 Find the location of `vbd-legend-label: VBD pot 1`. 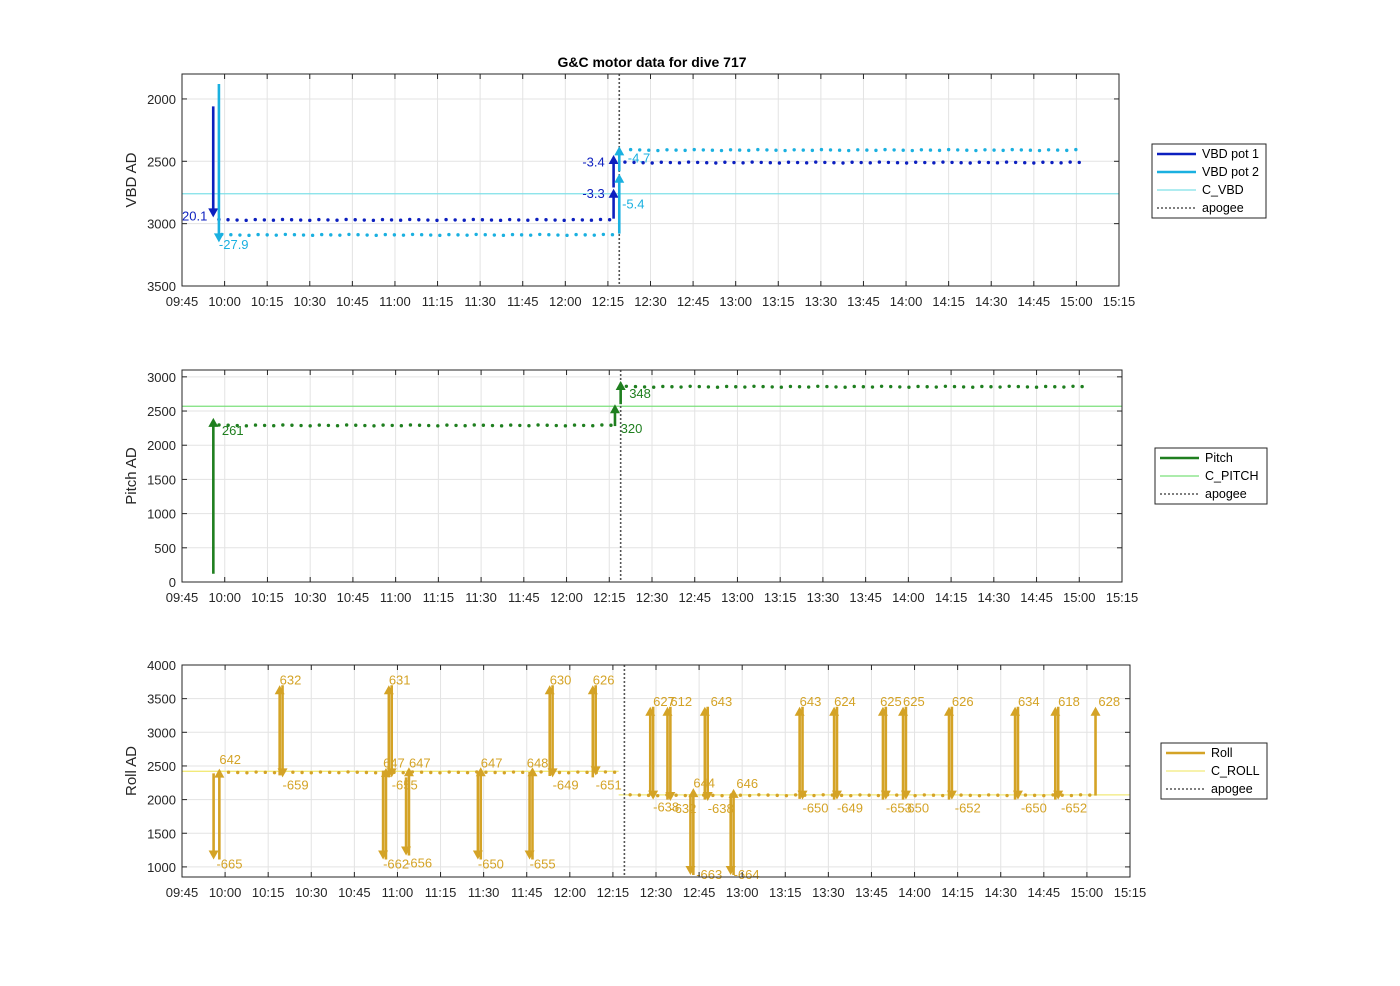

vbd-legend-label: VBD pot 1 is located at coordinates (1230, 154).